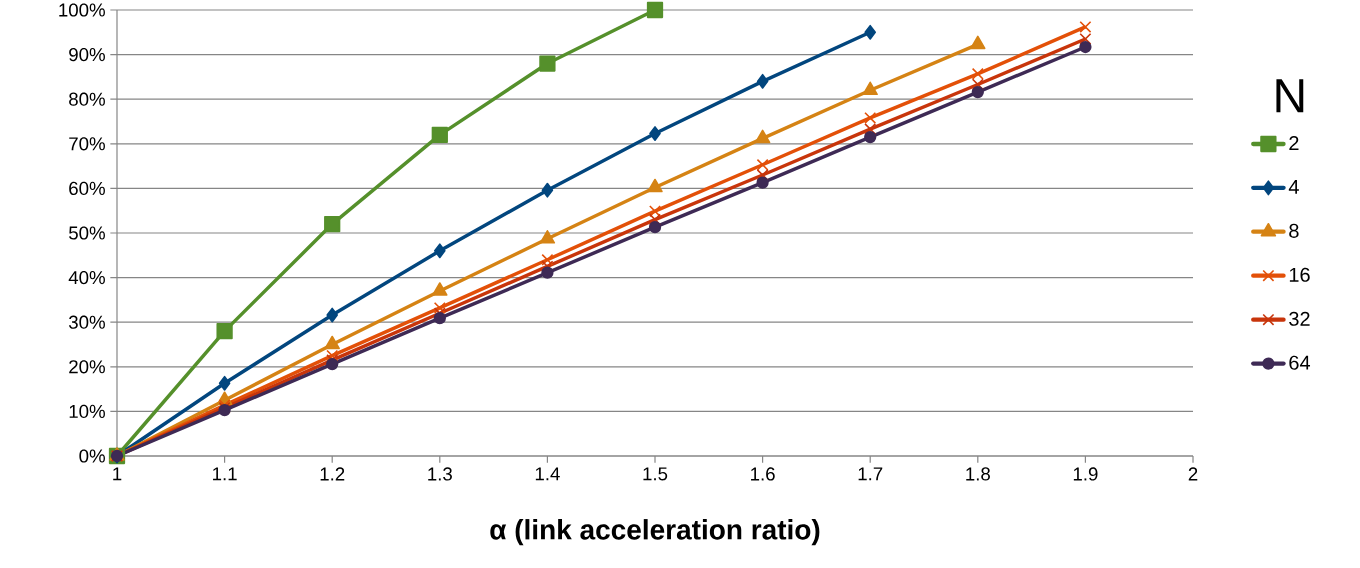 The image size is (1360, 568). Describe the element at coordinates (1300, 362) in the screenshot. I see `legend-label: 64` at that location.